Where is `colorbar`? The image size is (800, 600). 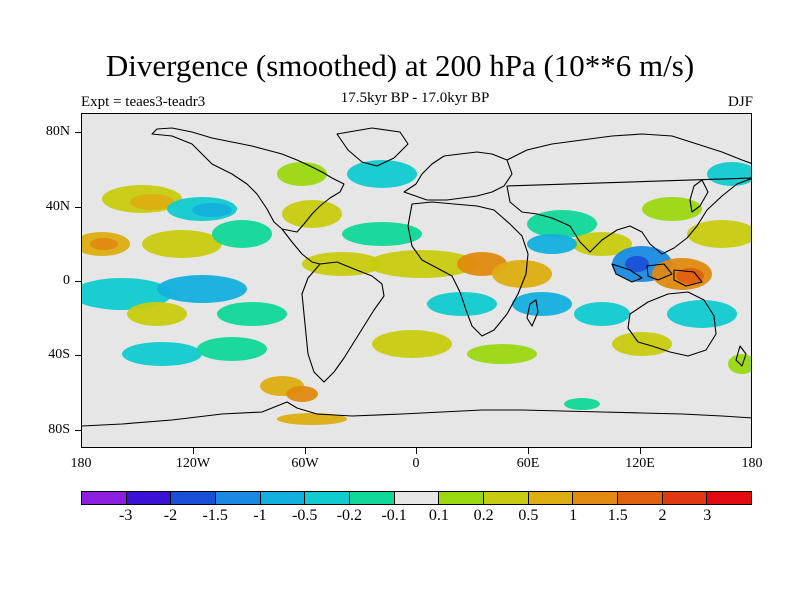
colorbar is located at coordinates (416, 498).